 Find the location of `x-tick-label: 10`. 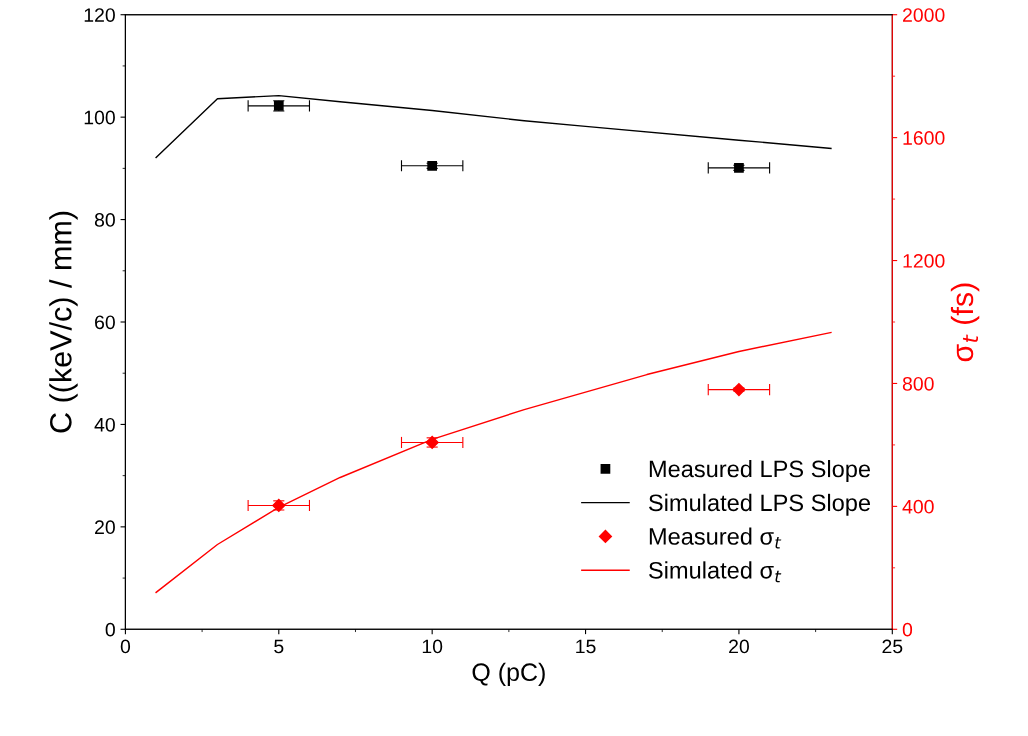

x-tick-label: 10 is located at coordinates (432, 646).